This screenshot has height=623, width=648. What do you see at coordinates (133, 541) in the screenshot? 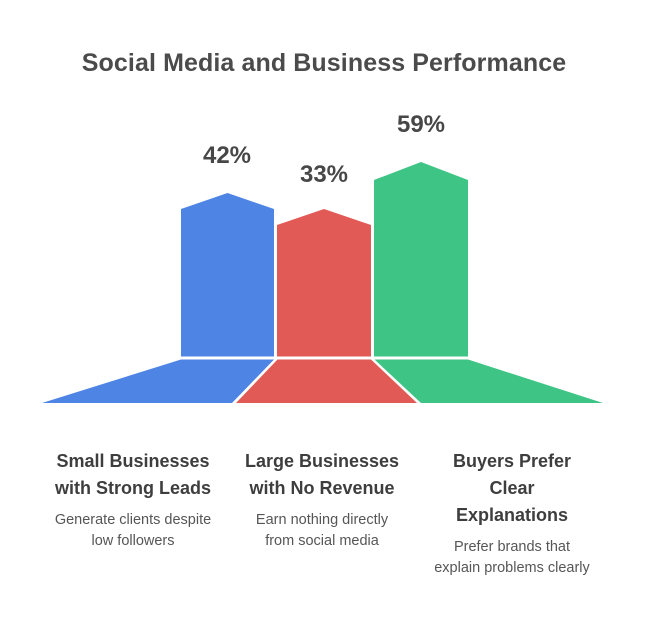
I see `desc-line: low followers` at bounding box center [133, 541].